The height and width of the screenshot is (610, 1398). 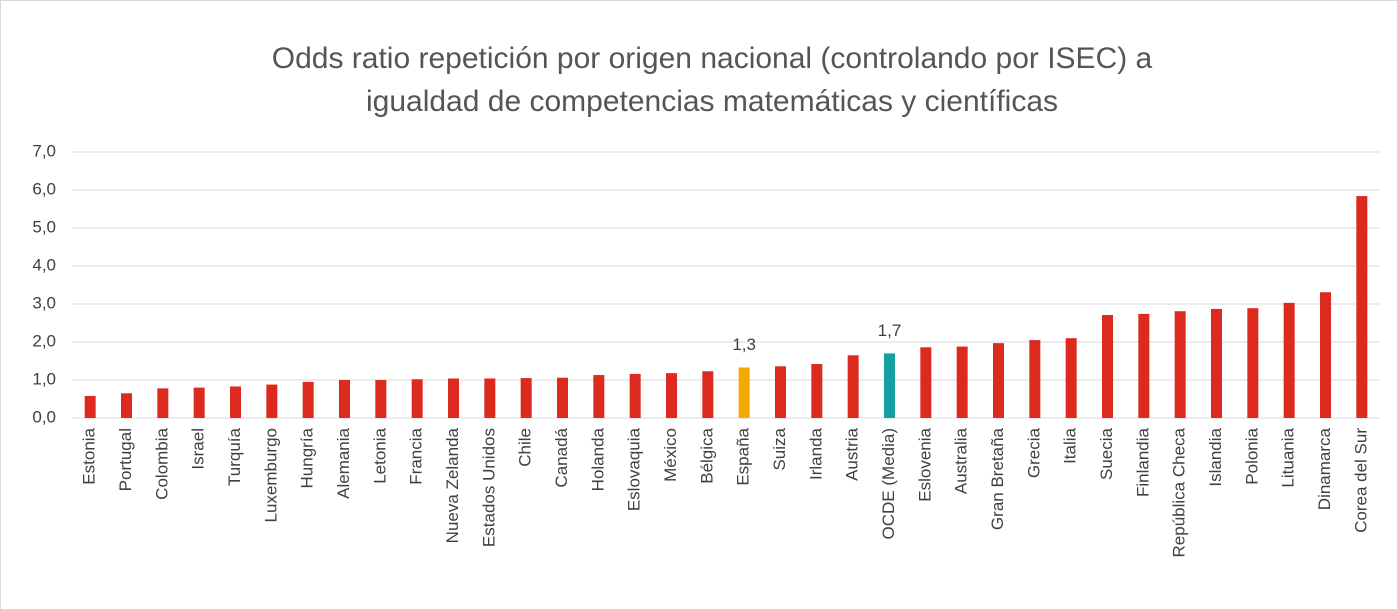 What do you see at coordinates (1288, 457) in the screenshot?
I see `x-tick-label: Lituania` at bounding box center [1288, 457].